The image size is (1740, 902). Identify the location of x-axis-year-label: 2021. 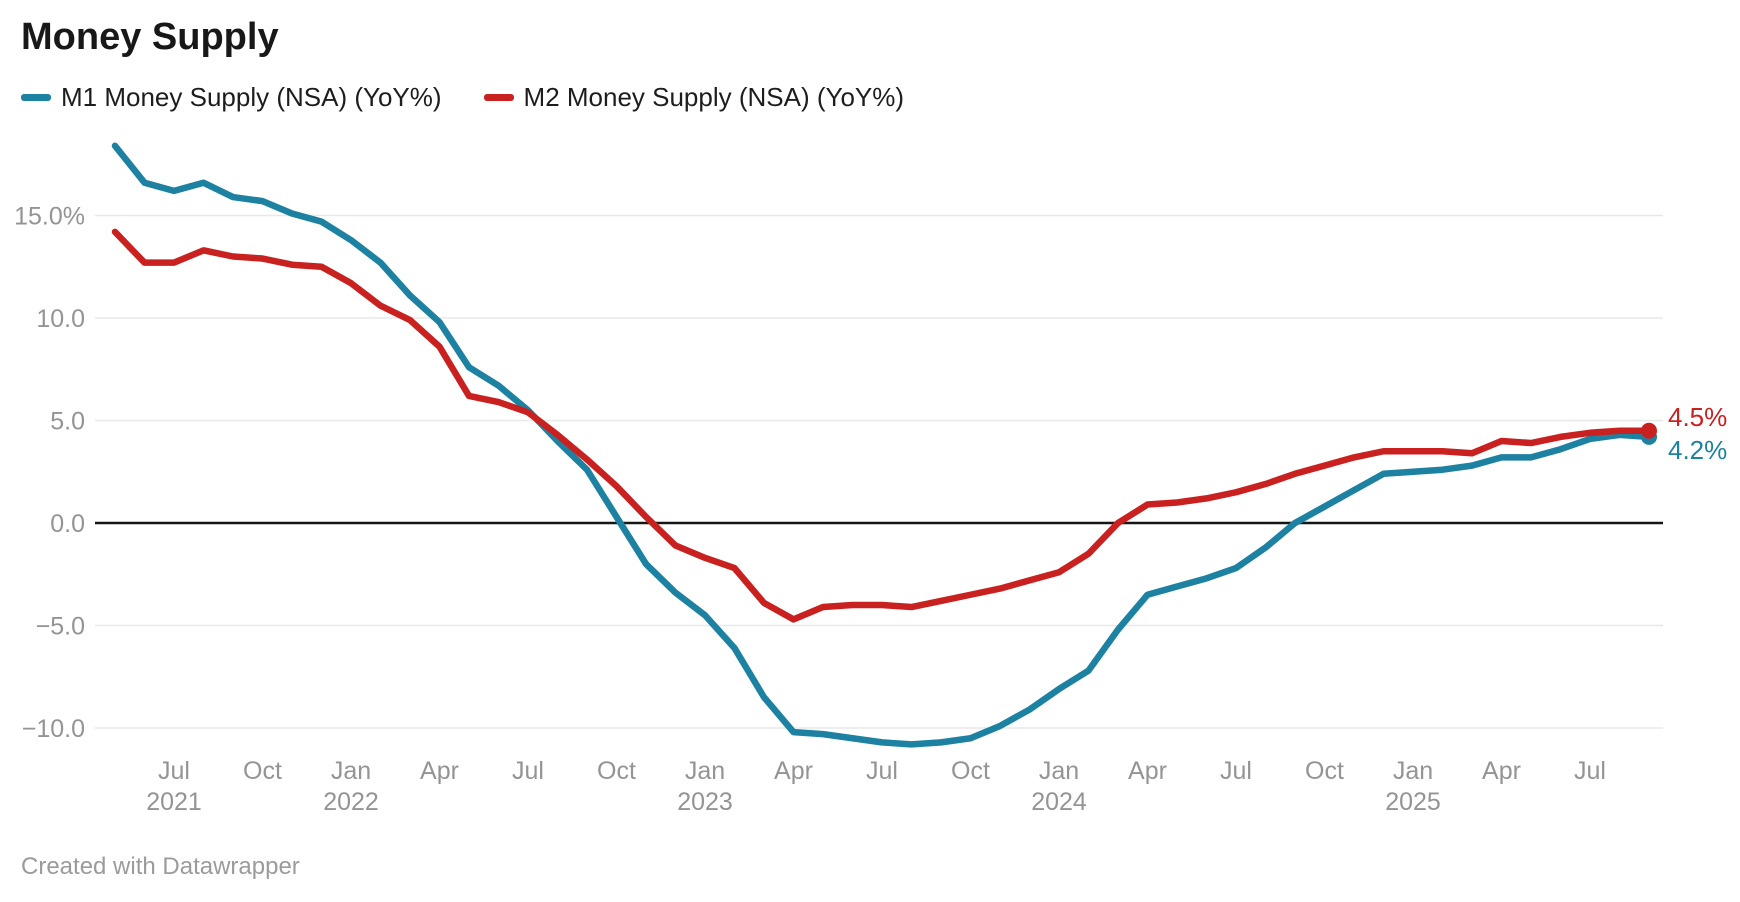
(174, 802).